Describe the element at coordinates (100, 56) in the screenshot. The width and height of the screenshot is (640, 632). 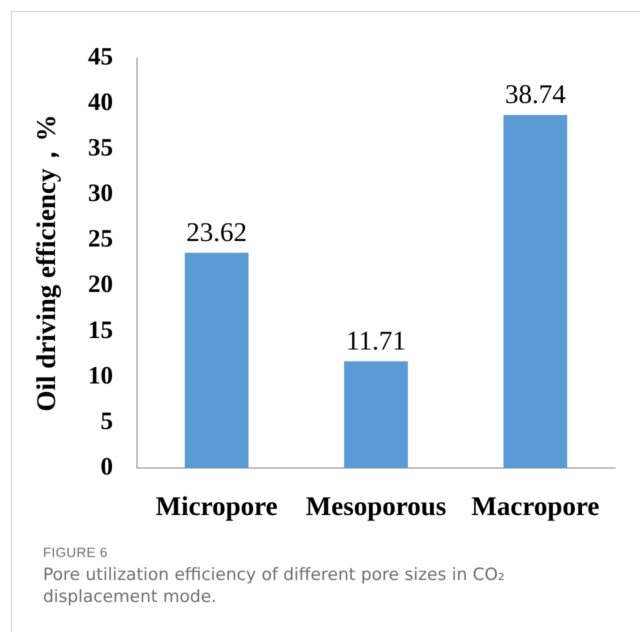
I see `y-tick-label: 45` at that location.